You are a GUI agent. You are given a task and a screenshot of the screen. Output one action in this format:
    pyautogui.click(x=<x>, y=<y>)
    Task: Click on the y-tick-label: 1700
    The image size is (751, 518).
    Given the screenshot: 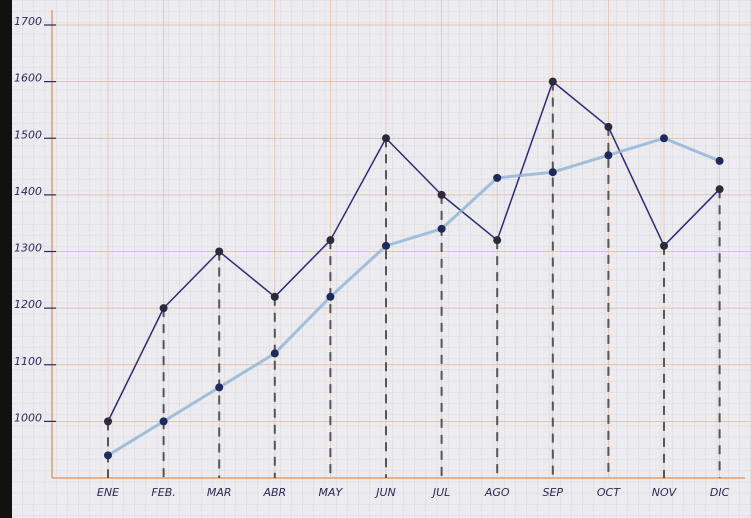 What is the action you would take?
    pyautogui.click(x=28, y=21)
    